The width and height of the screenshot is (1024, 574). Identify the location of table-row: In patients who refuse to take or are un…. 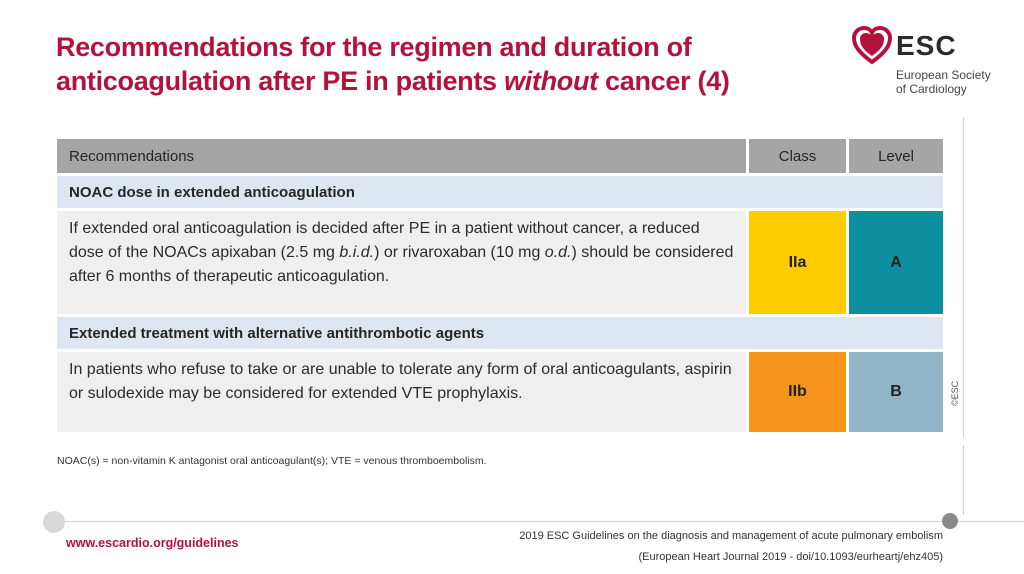
(500, 392).